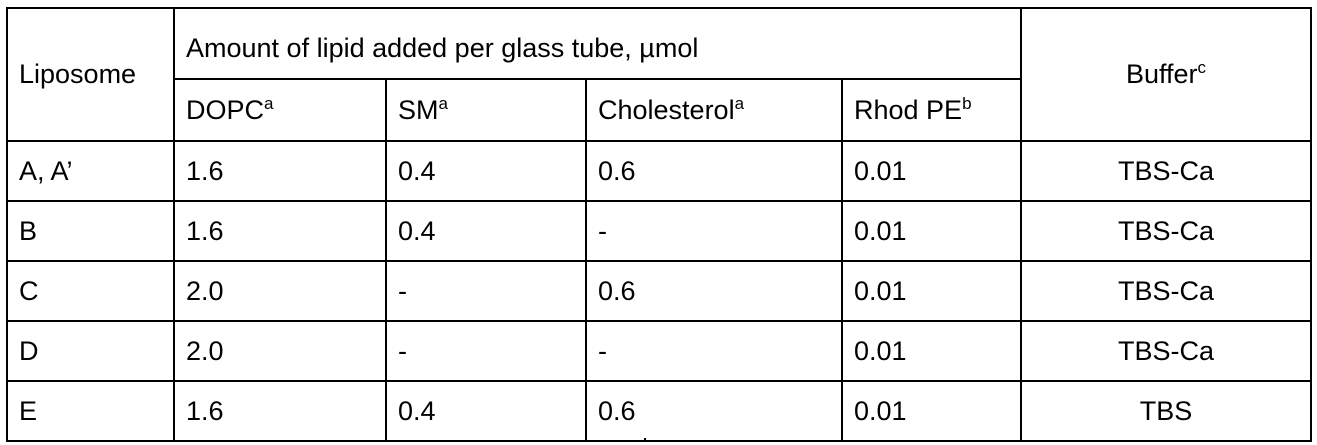 The image size is (1317, 445). What do you see at coordinates (90, 411) in the screenshot?
I see `cell-liposome: E` at bounding box center [90, 411].